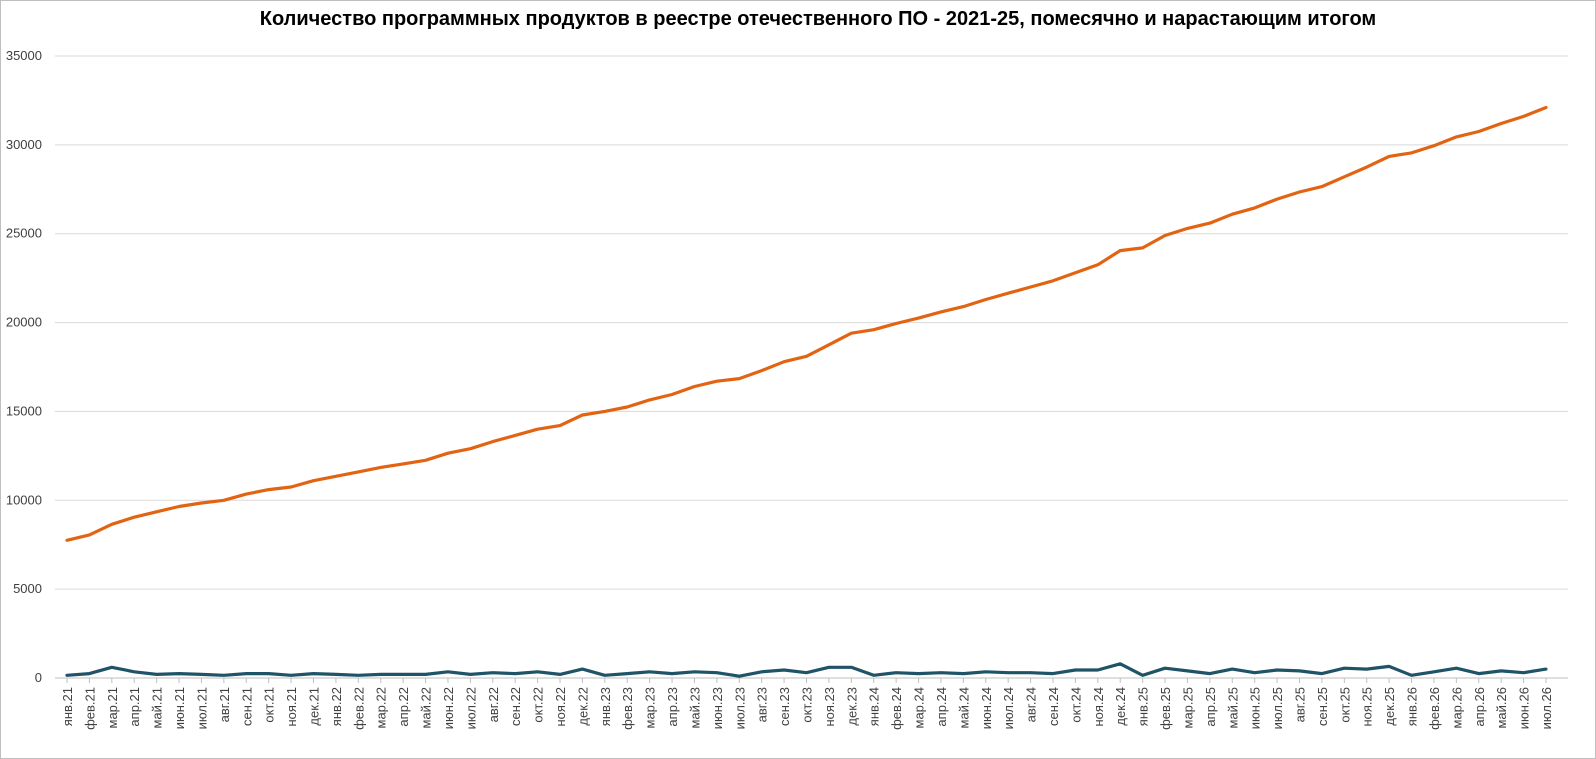 The image size is (1596, 759). Describe the element at coordinates (24, 366) in the screenshot. I see `y-axis-ticks: 0 5000 10000 15000 20000 25000 30000 35000` at that location.